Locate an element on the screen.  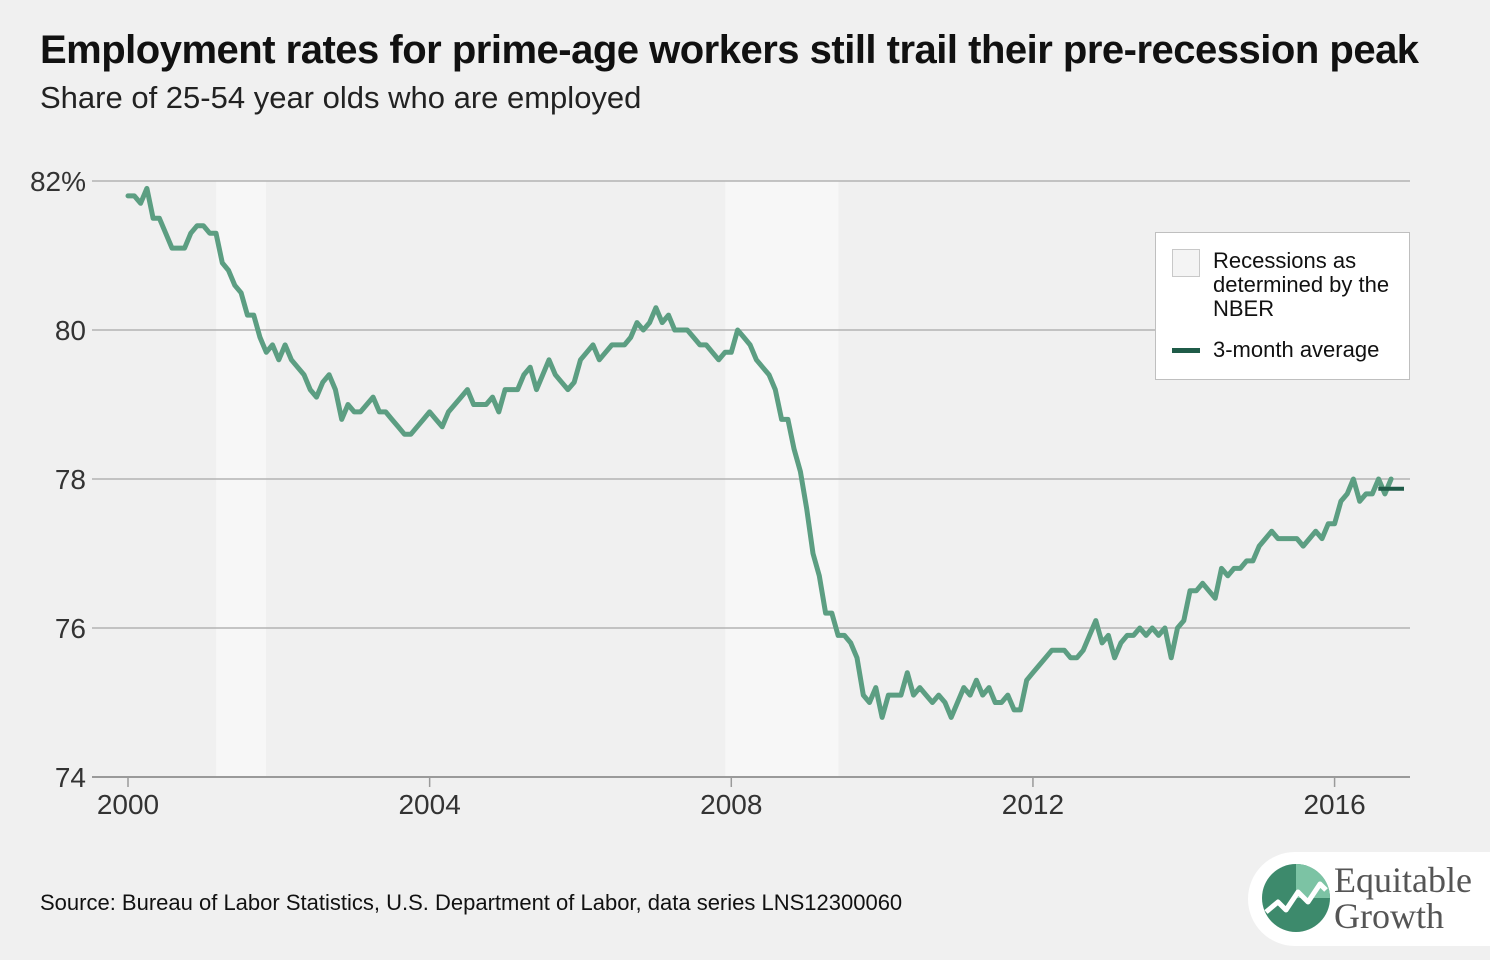
y-tick-label: 76 is located at coordinates (70, 628).